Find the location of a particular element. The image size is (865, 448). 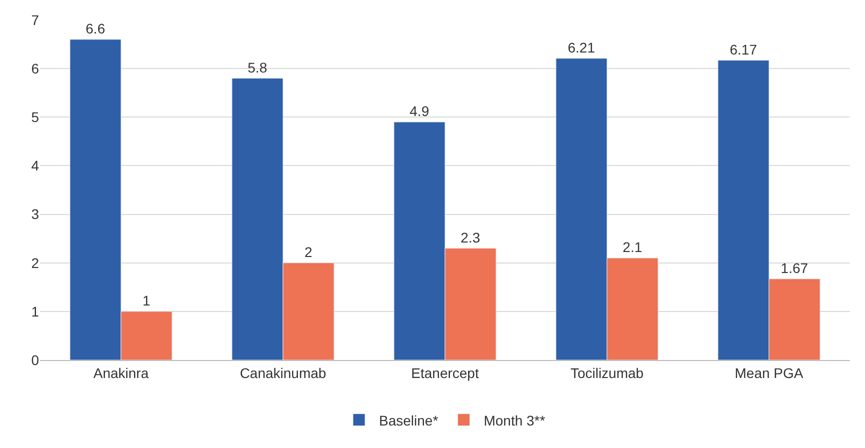

data-label: 2.1 is located at coordinates (632, 247).